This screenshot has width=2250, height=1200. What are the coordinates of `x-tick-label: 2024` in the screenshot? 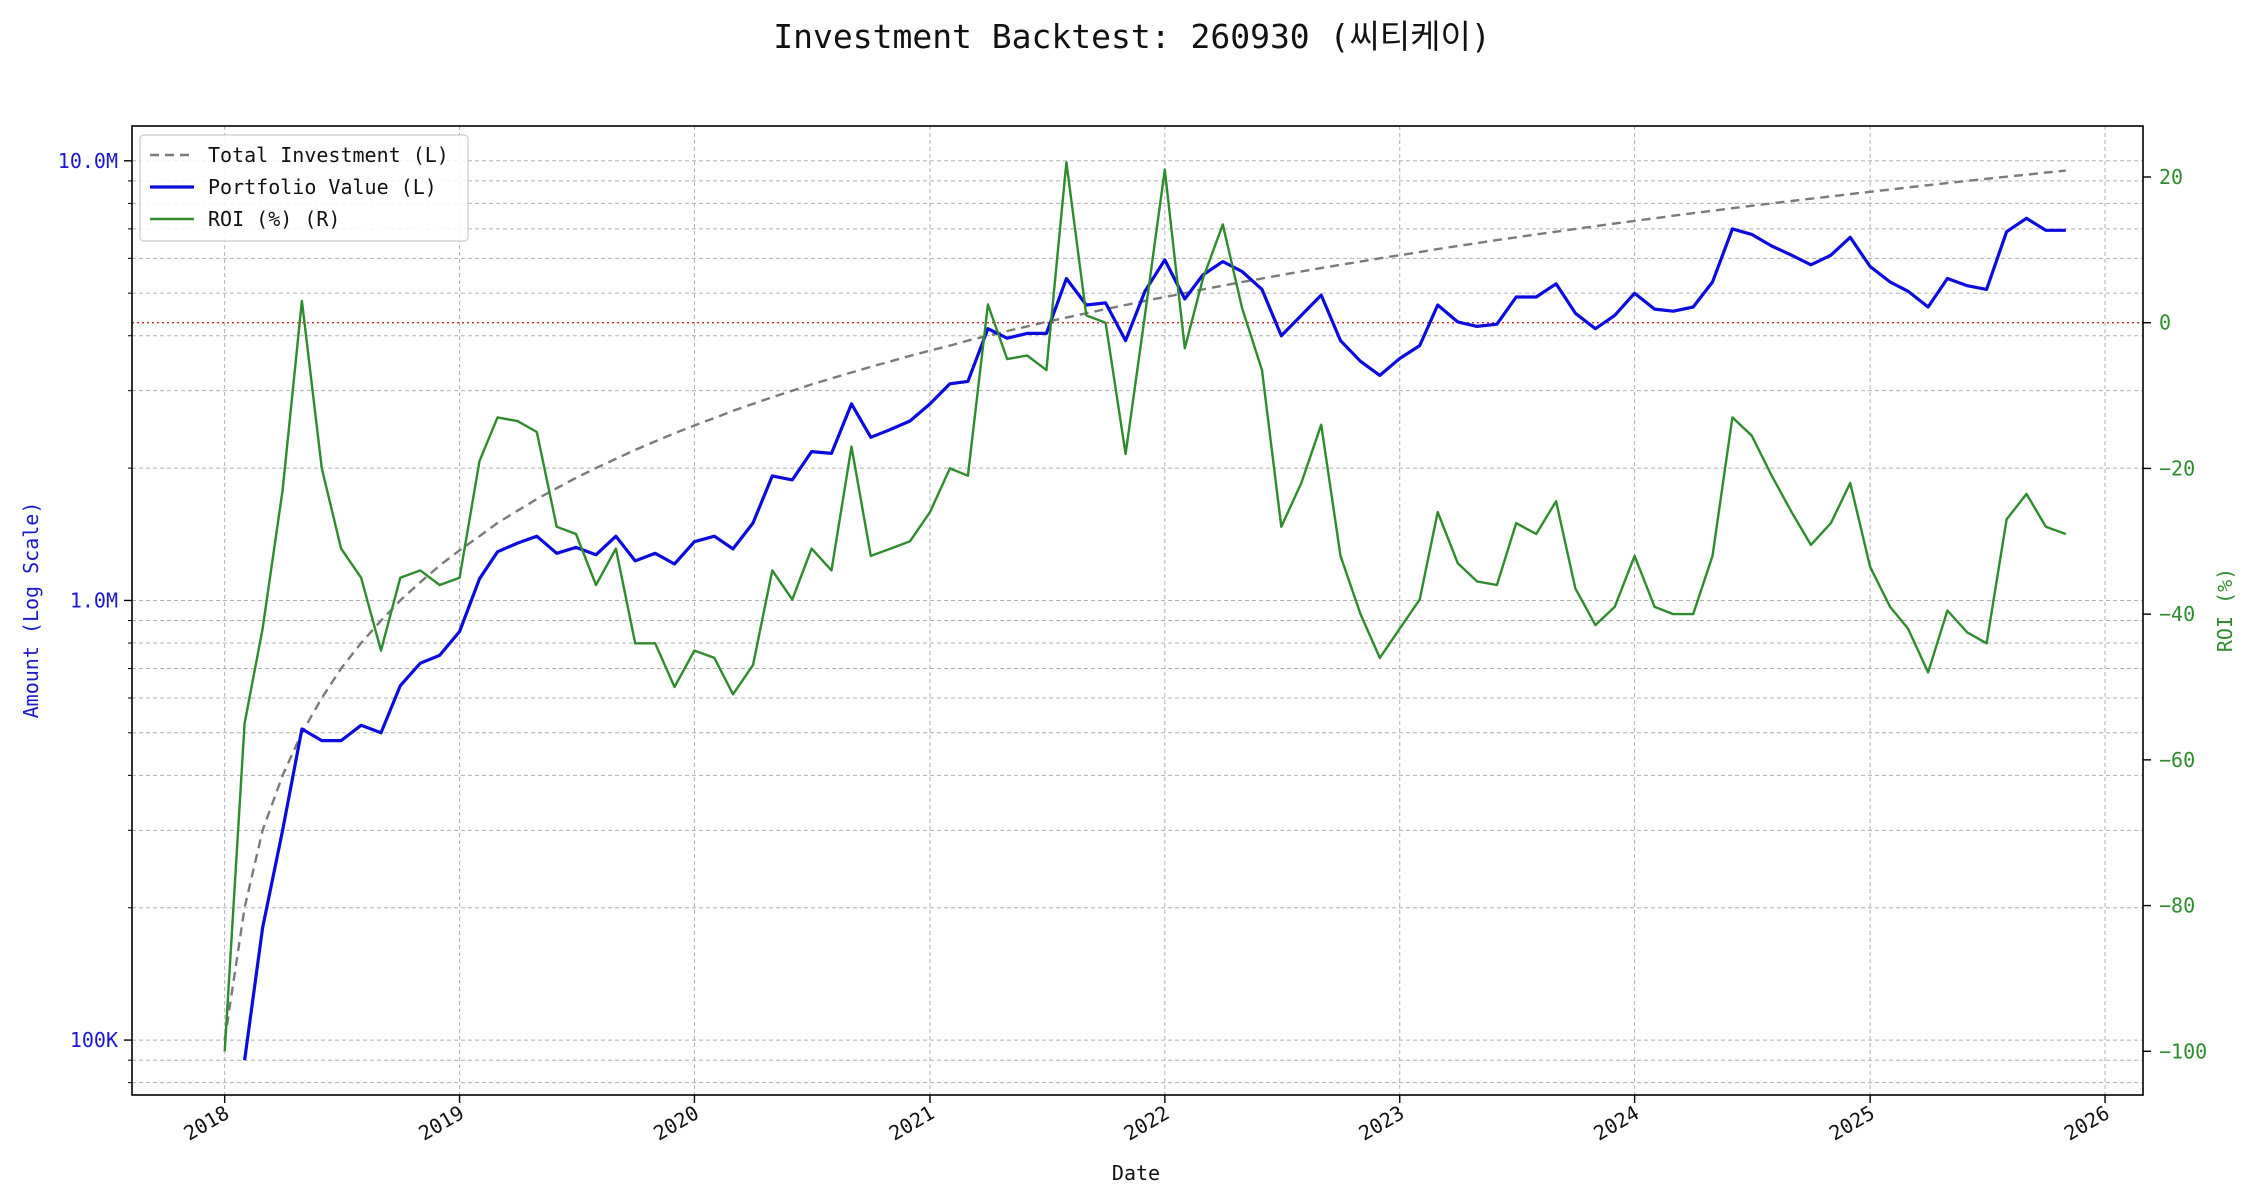 It's located at (1616, 1123).